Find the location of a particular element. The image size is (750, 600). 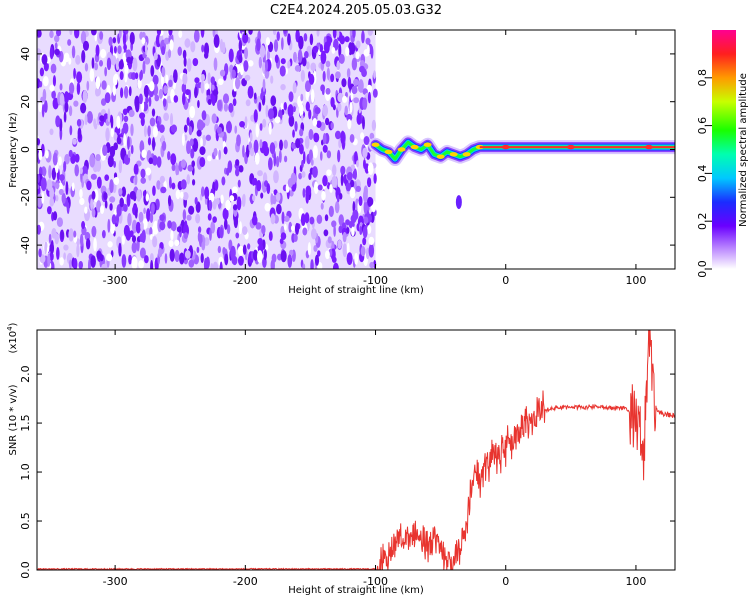

snr-x-label: Height of straight line (km) is located at coordinates (356, 590).